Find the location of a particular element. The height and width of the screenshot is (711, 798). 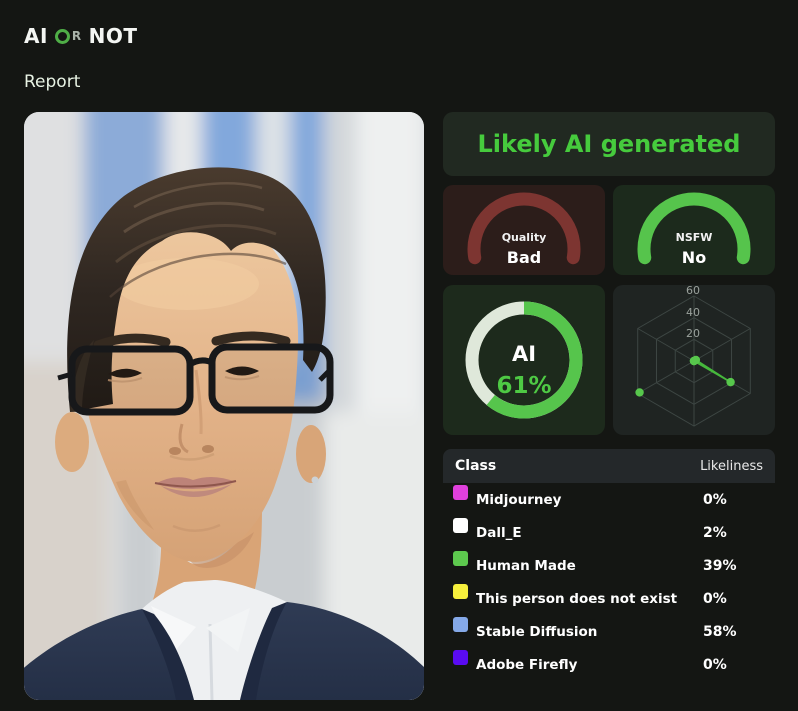

gauge-nsfw: NSFW No is located at coordinates (694, 230).